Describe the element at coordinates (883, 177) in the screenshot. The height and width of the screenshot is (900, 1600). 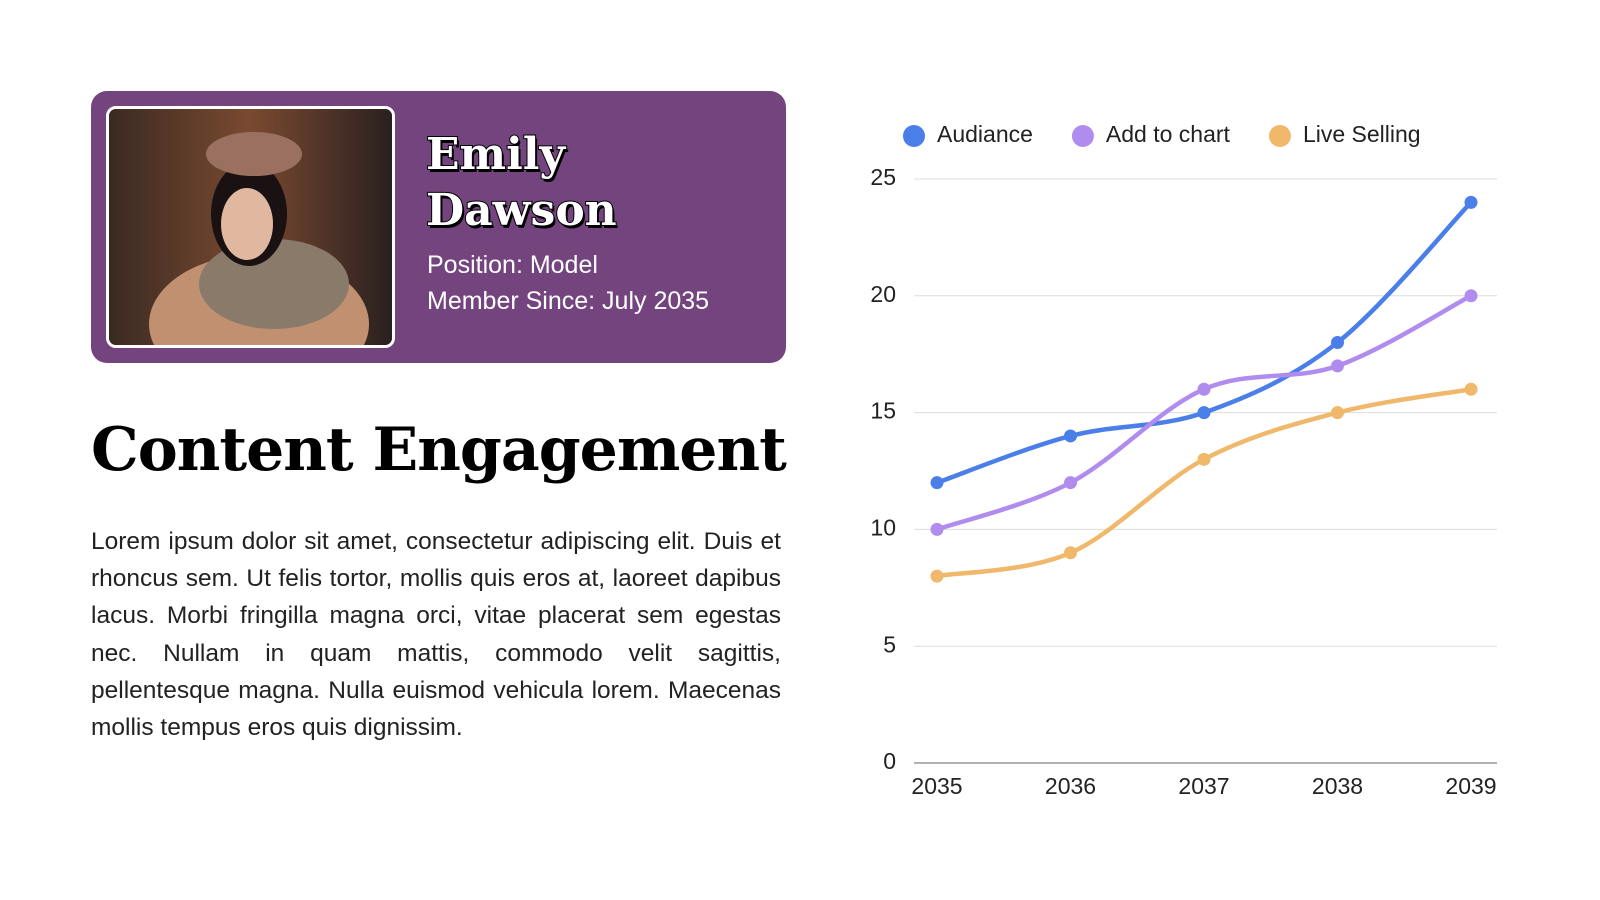
I see `y-tick-label: 25` at that location.